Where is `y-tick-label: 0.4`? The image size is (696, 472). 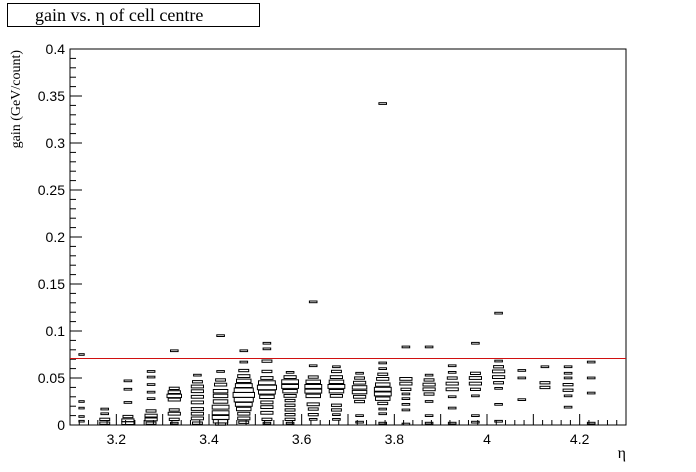
y-tick-label: 0.4 is located at coordinates (56, 49).